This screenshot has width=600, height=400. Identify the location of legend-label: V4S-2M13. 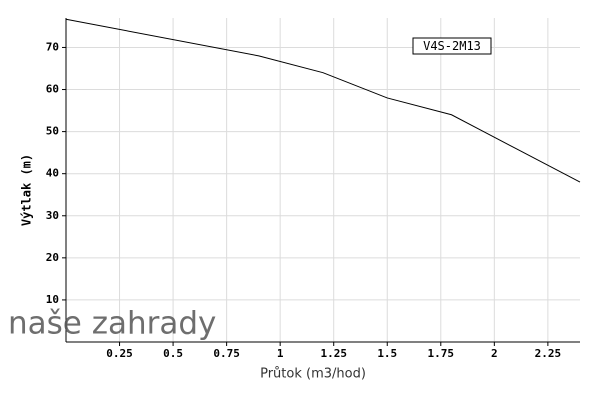
(452, 46).